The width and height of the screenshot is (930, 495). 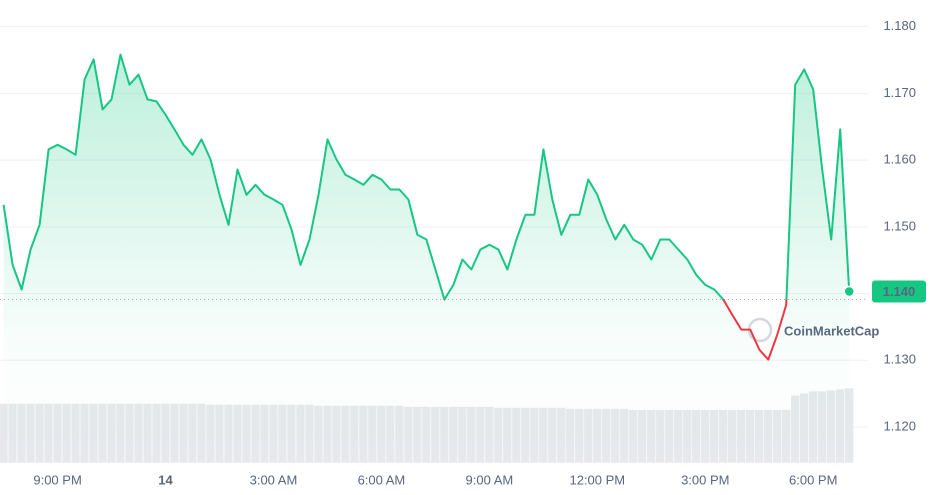 What do you see at coordinates (899, 25) in the screenshot?
I see `y-tick-label: 1.180` at bounding box center [899, 25].